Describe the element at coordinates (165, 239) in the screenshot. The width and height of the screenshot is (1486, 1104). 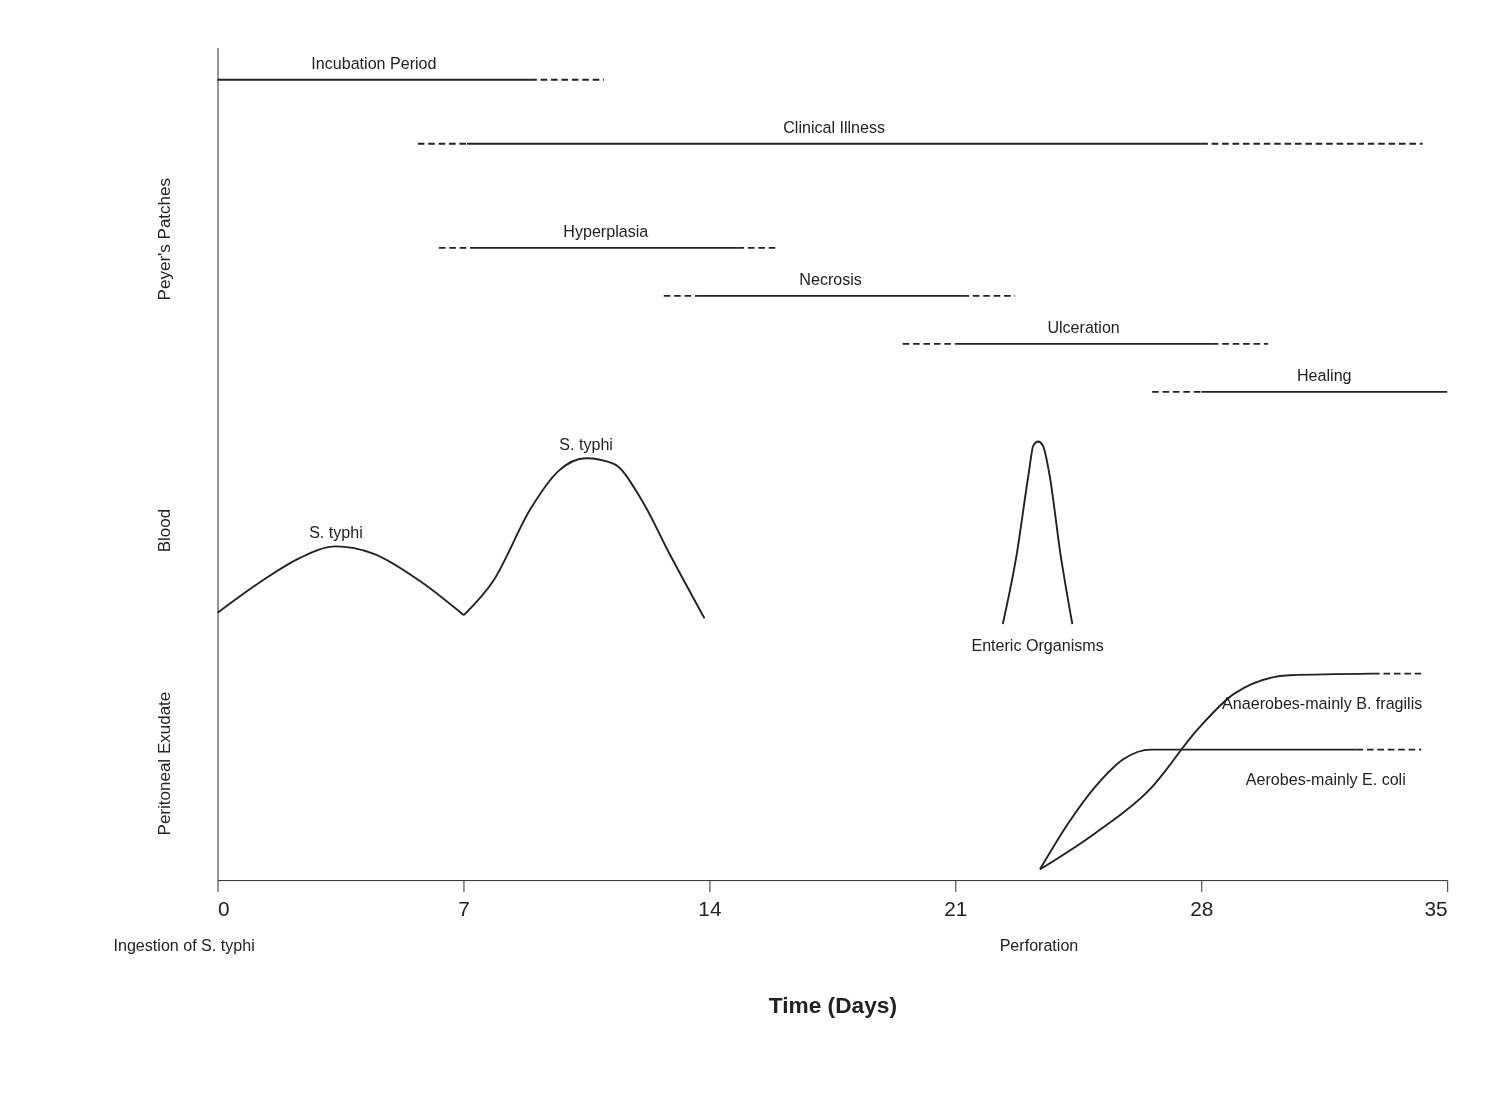
I see `text: Peyer's Patches` at that location.